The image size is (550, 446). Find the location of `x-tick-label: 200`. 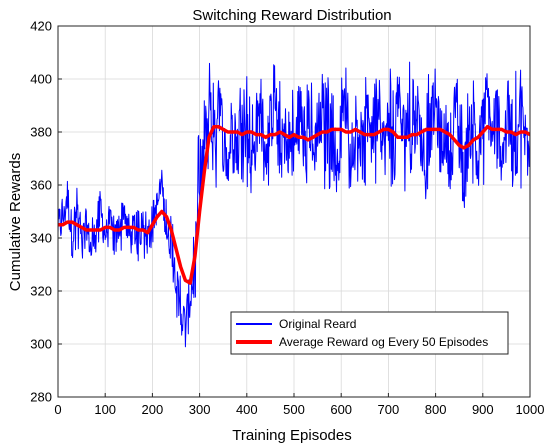

x-tick-label: 200 is located at coordinates (153, 409).